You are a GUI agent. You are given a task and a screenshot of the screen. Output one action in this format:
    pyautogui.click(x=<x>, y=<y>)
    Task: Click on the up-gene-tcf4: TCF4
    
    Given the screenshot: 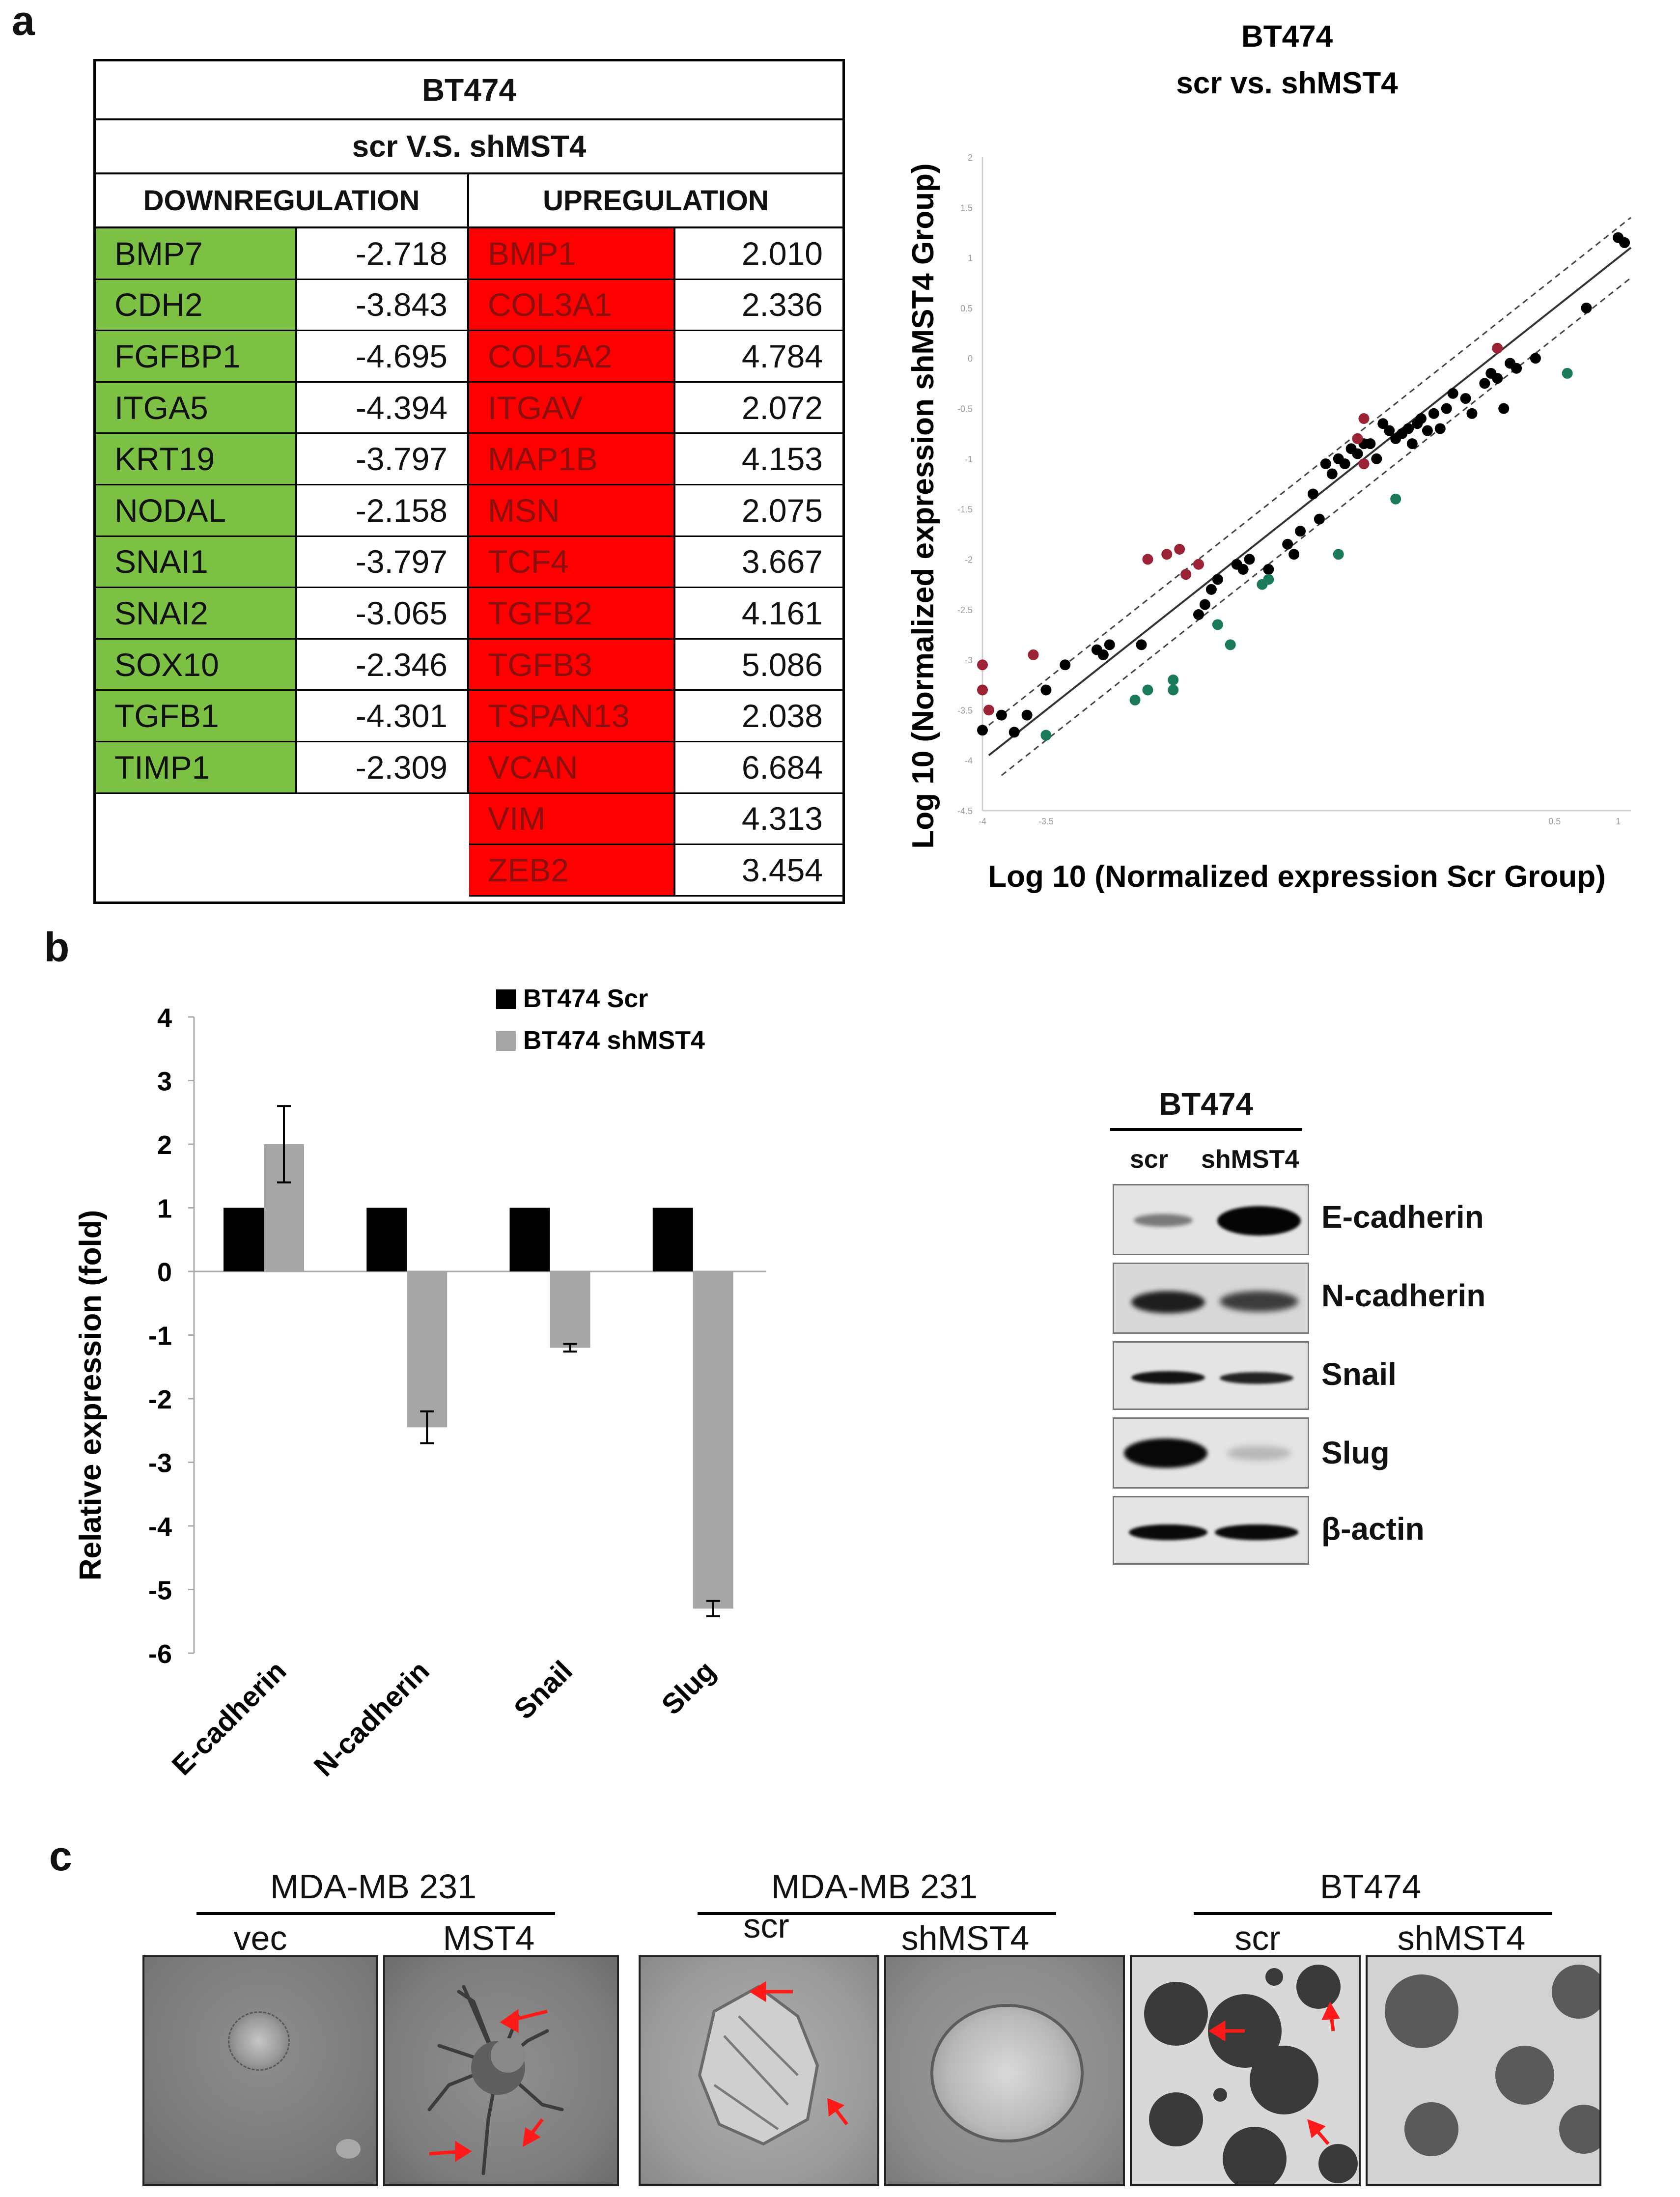 What is the action you would take?
    pyautogui.click(x=572, y=562)
    